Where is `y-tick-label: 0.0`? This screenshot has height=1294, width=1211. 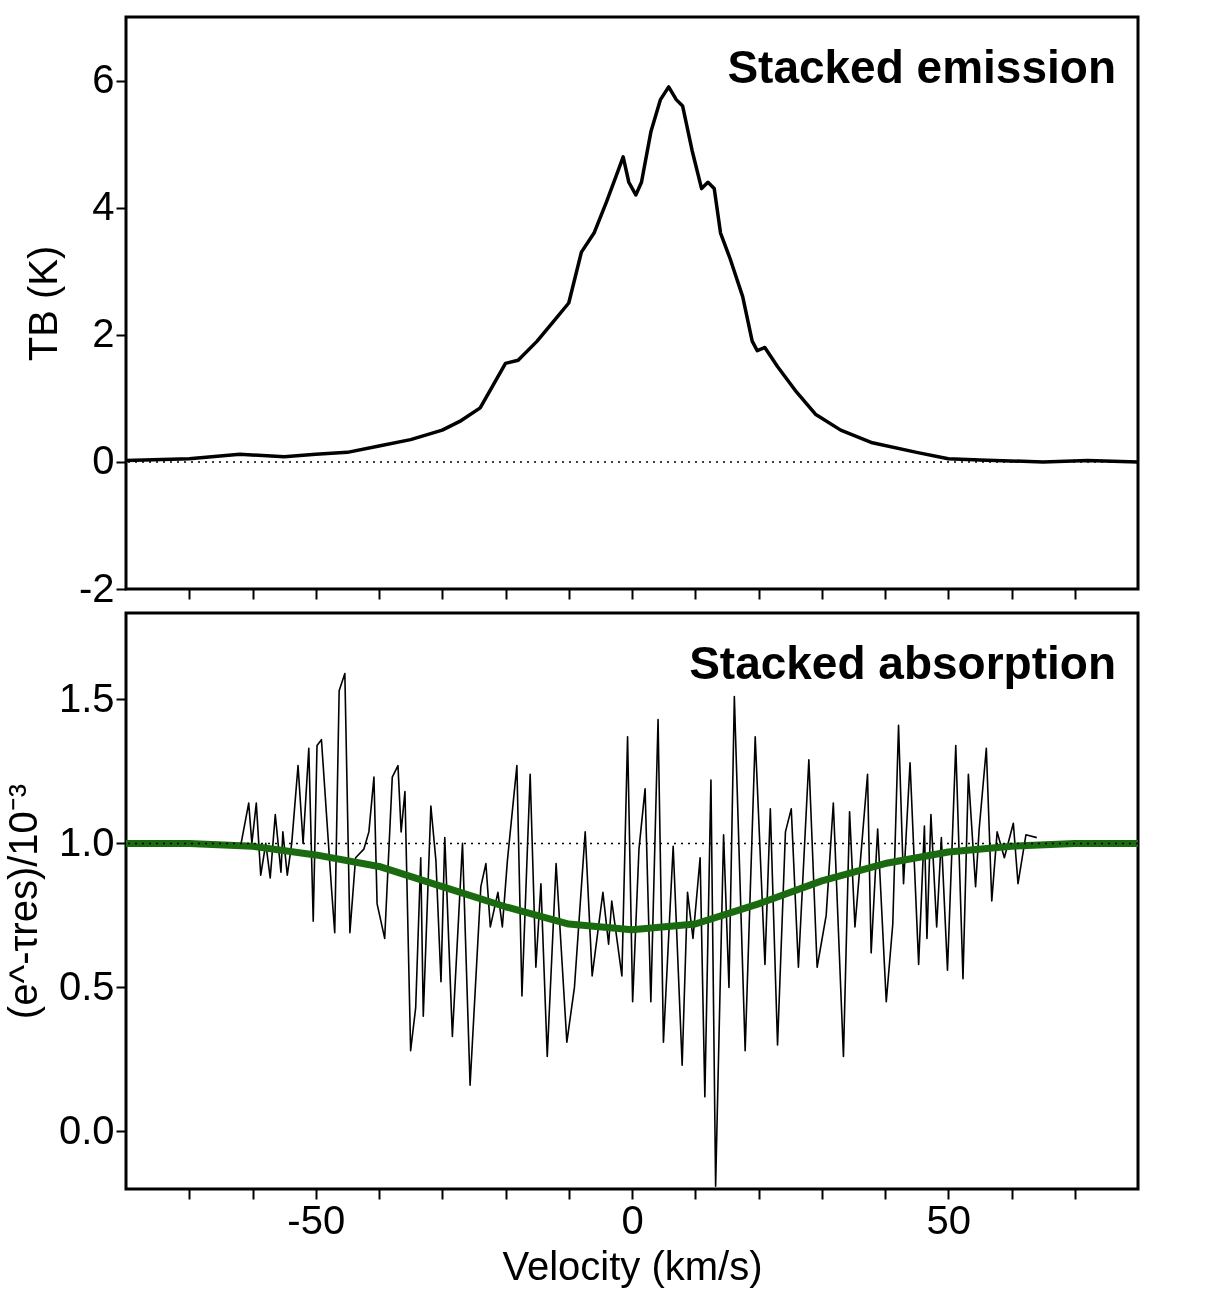 y-tick-label: 0.0 is located at coordinates (86, 1129).